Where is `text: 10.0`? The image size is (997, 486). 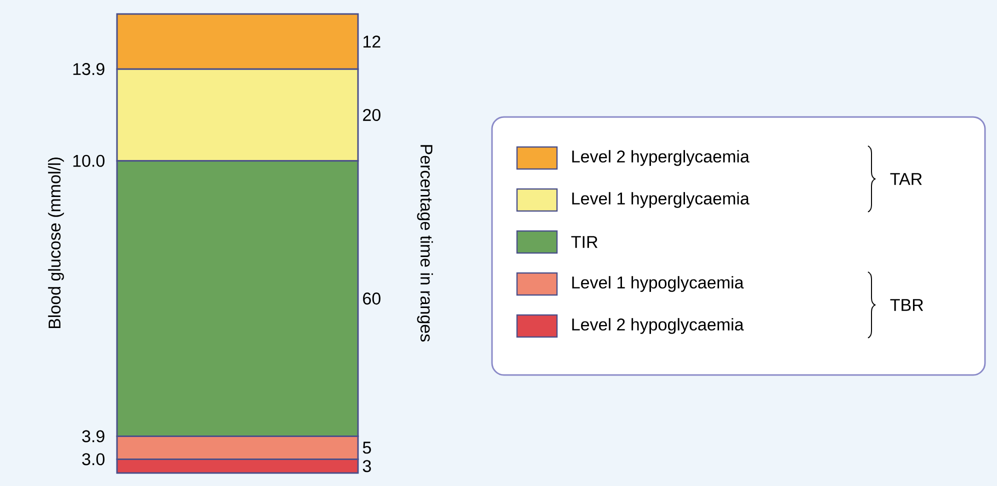
text: 10.0 is located at coordinates (88, 160).